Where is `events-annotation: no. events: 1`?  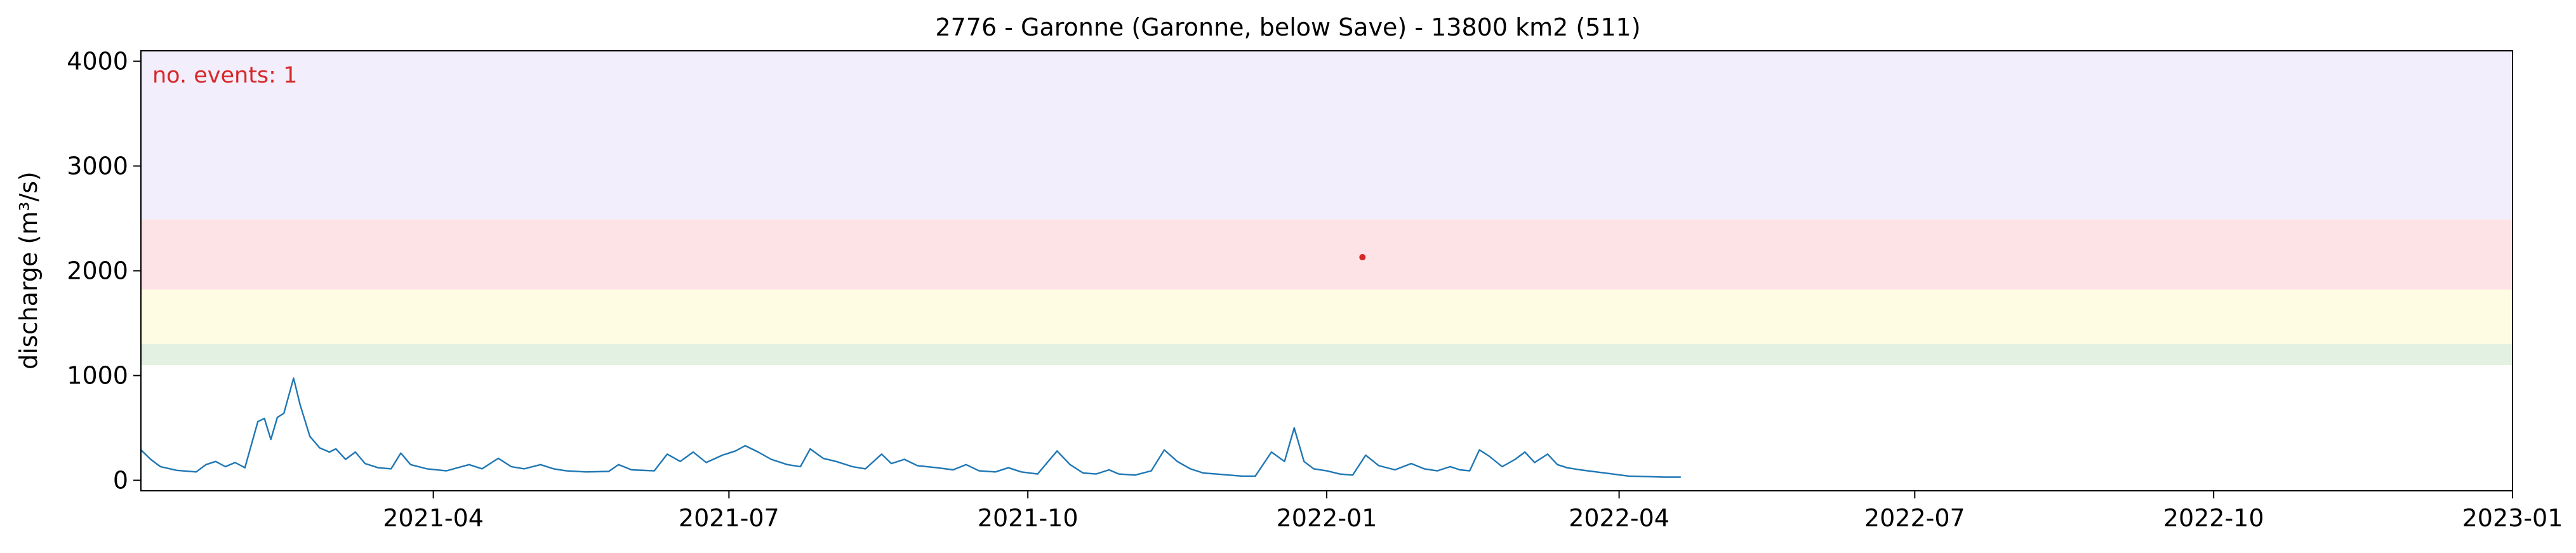 events-annotation: no. events: 1 is located at coordinates (224, 75).